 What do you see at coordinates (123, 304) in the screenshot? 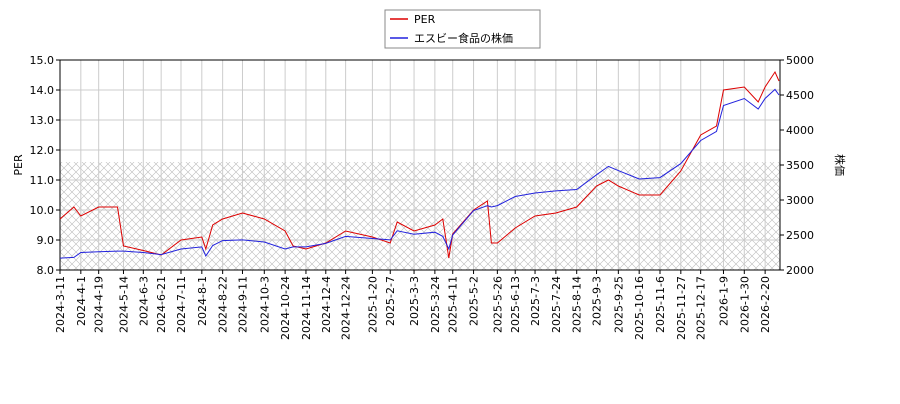
I see `x-tick-label: 2024-5-14` at bounding box center [123, 304].